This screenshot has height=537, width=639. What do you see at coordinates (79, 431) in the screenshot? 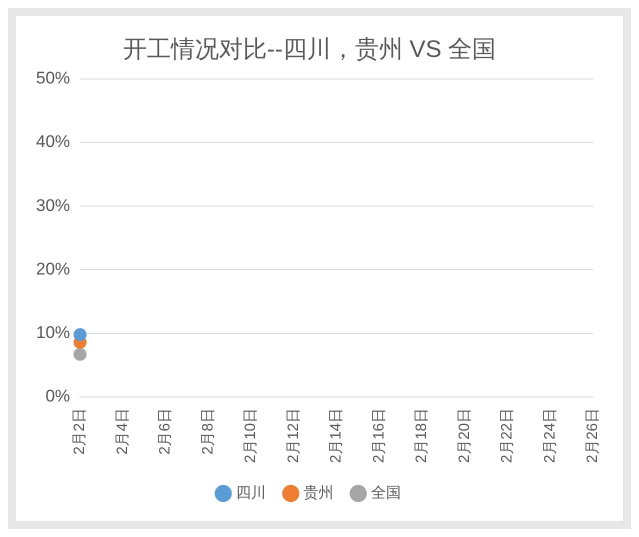
I see `x-tick-label: 2月2日` at bounding box center [79, 431].